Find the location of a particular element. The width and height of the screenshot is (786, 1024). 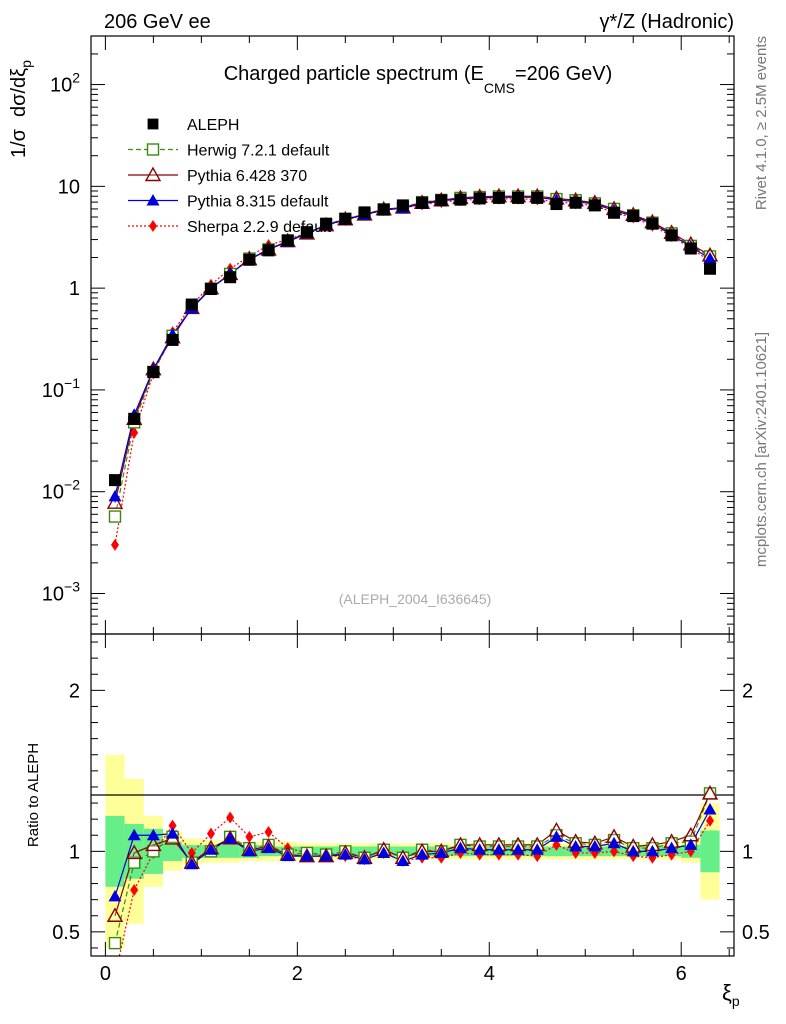

main-y-axis-label: 1/σ dσ/dξp is located at coordinates (21, 109).